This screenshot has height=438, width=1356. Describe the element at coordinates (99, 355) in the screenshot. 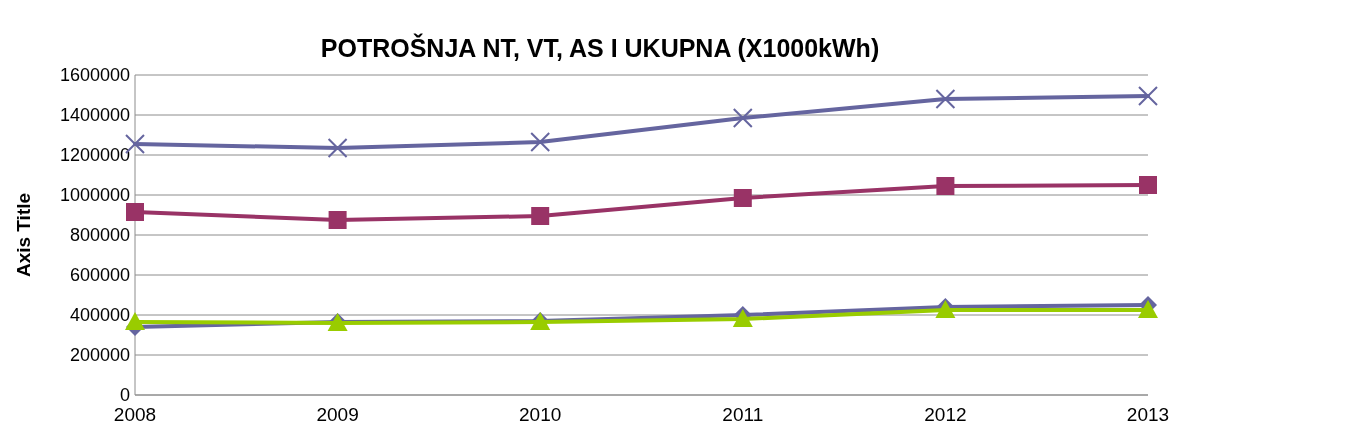

I see `y-tick-label: 200000` at that location.